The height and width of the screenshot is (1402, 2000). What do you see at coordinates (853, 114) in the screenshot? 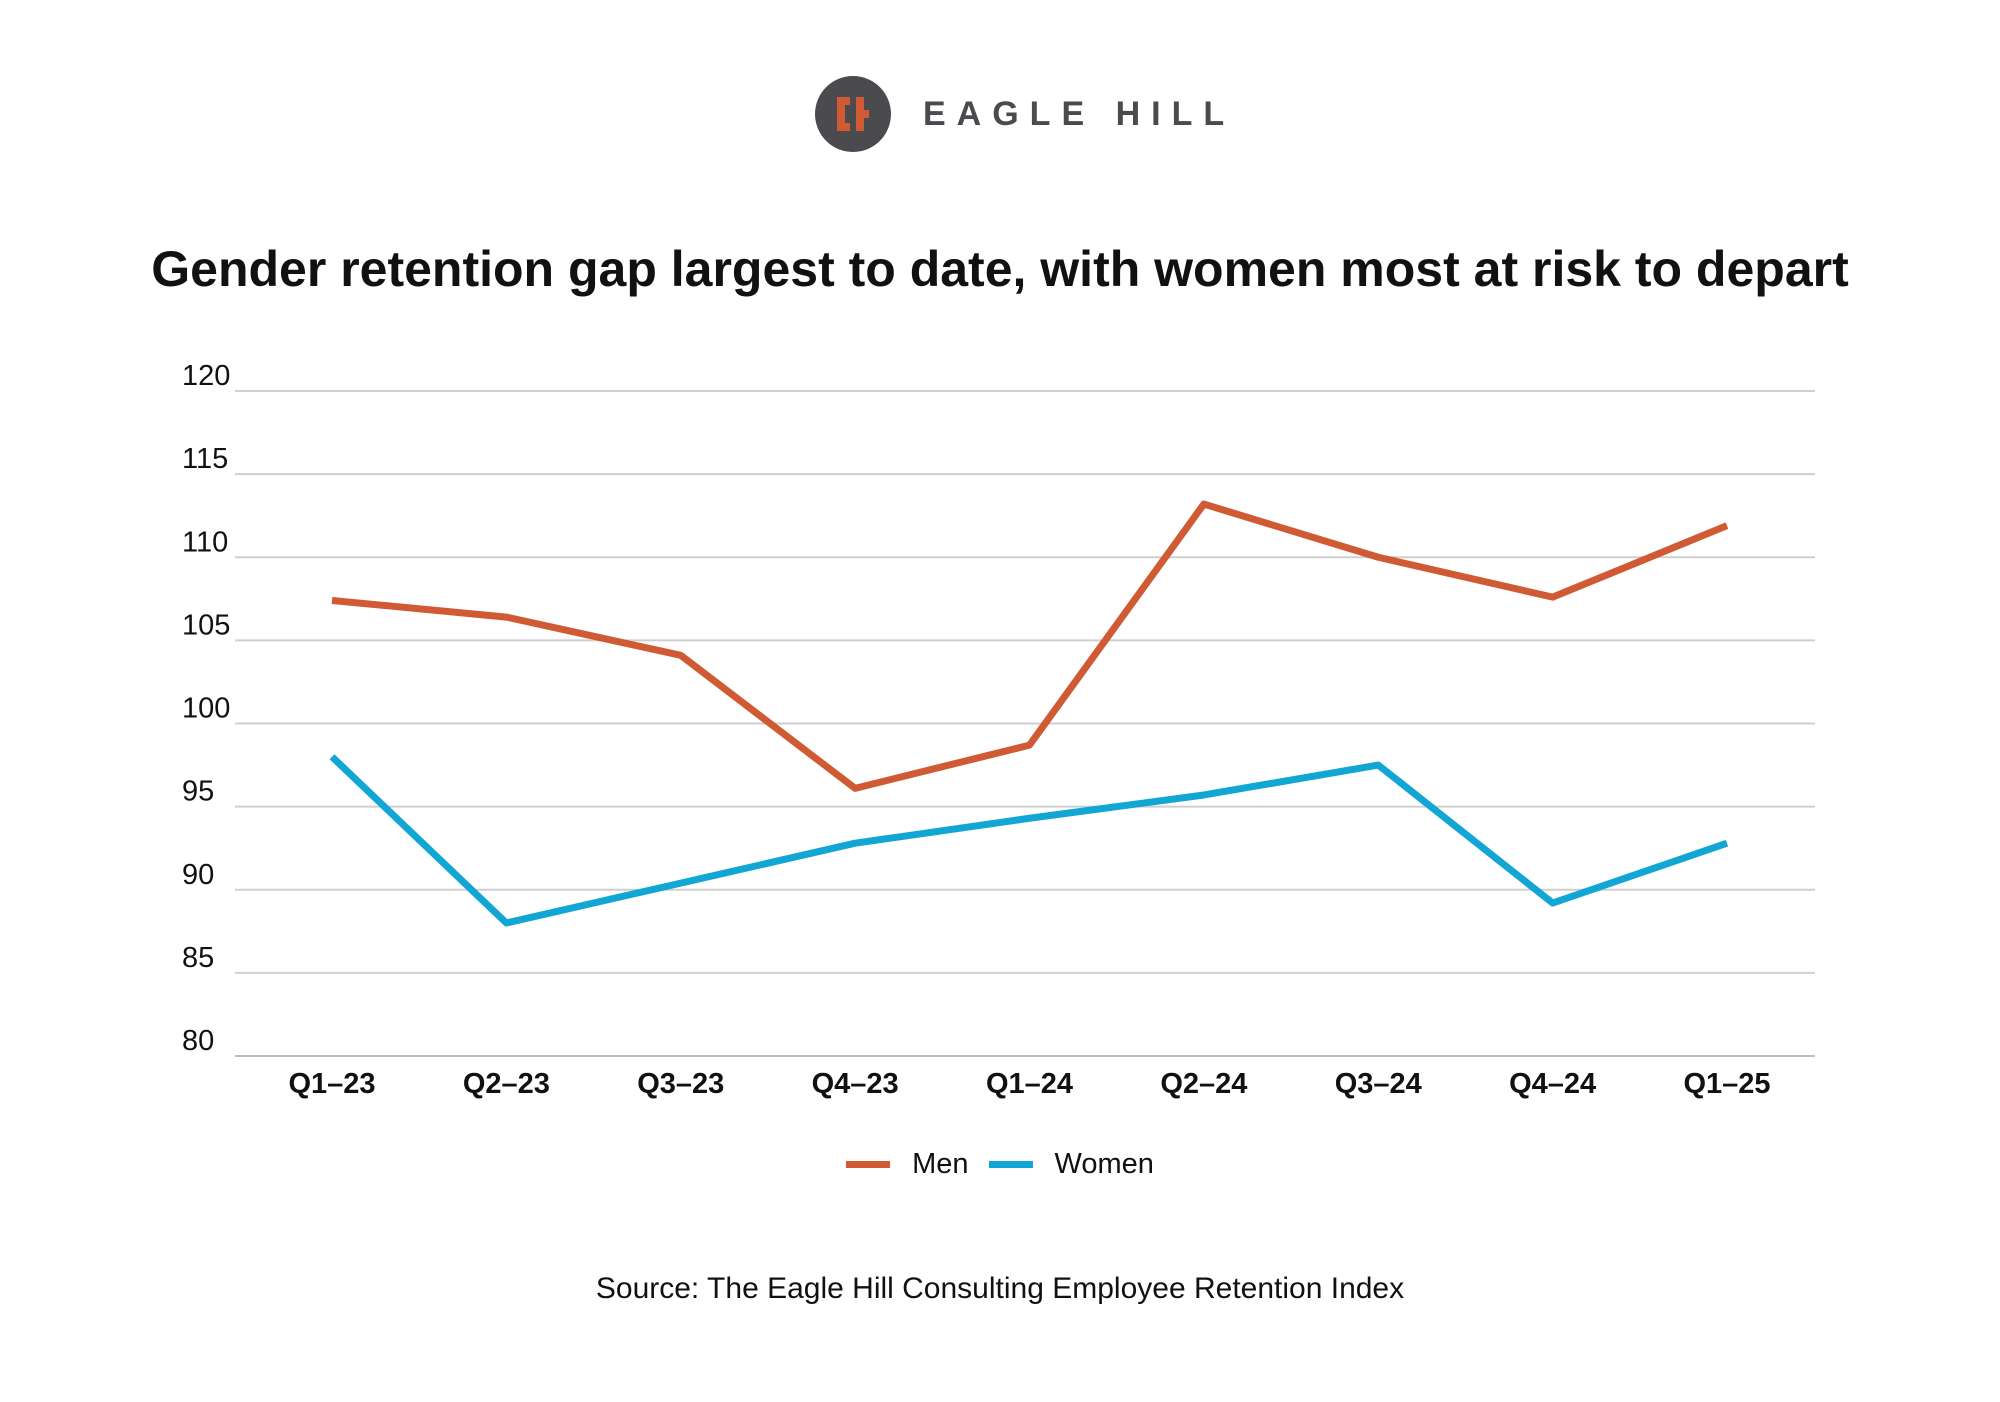
I see `eagle-hill-logo-icon` at bounding box center [853, 114].